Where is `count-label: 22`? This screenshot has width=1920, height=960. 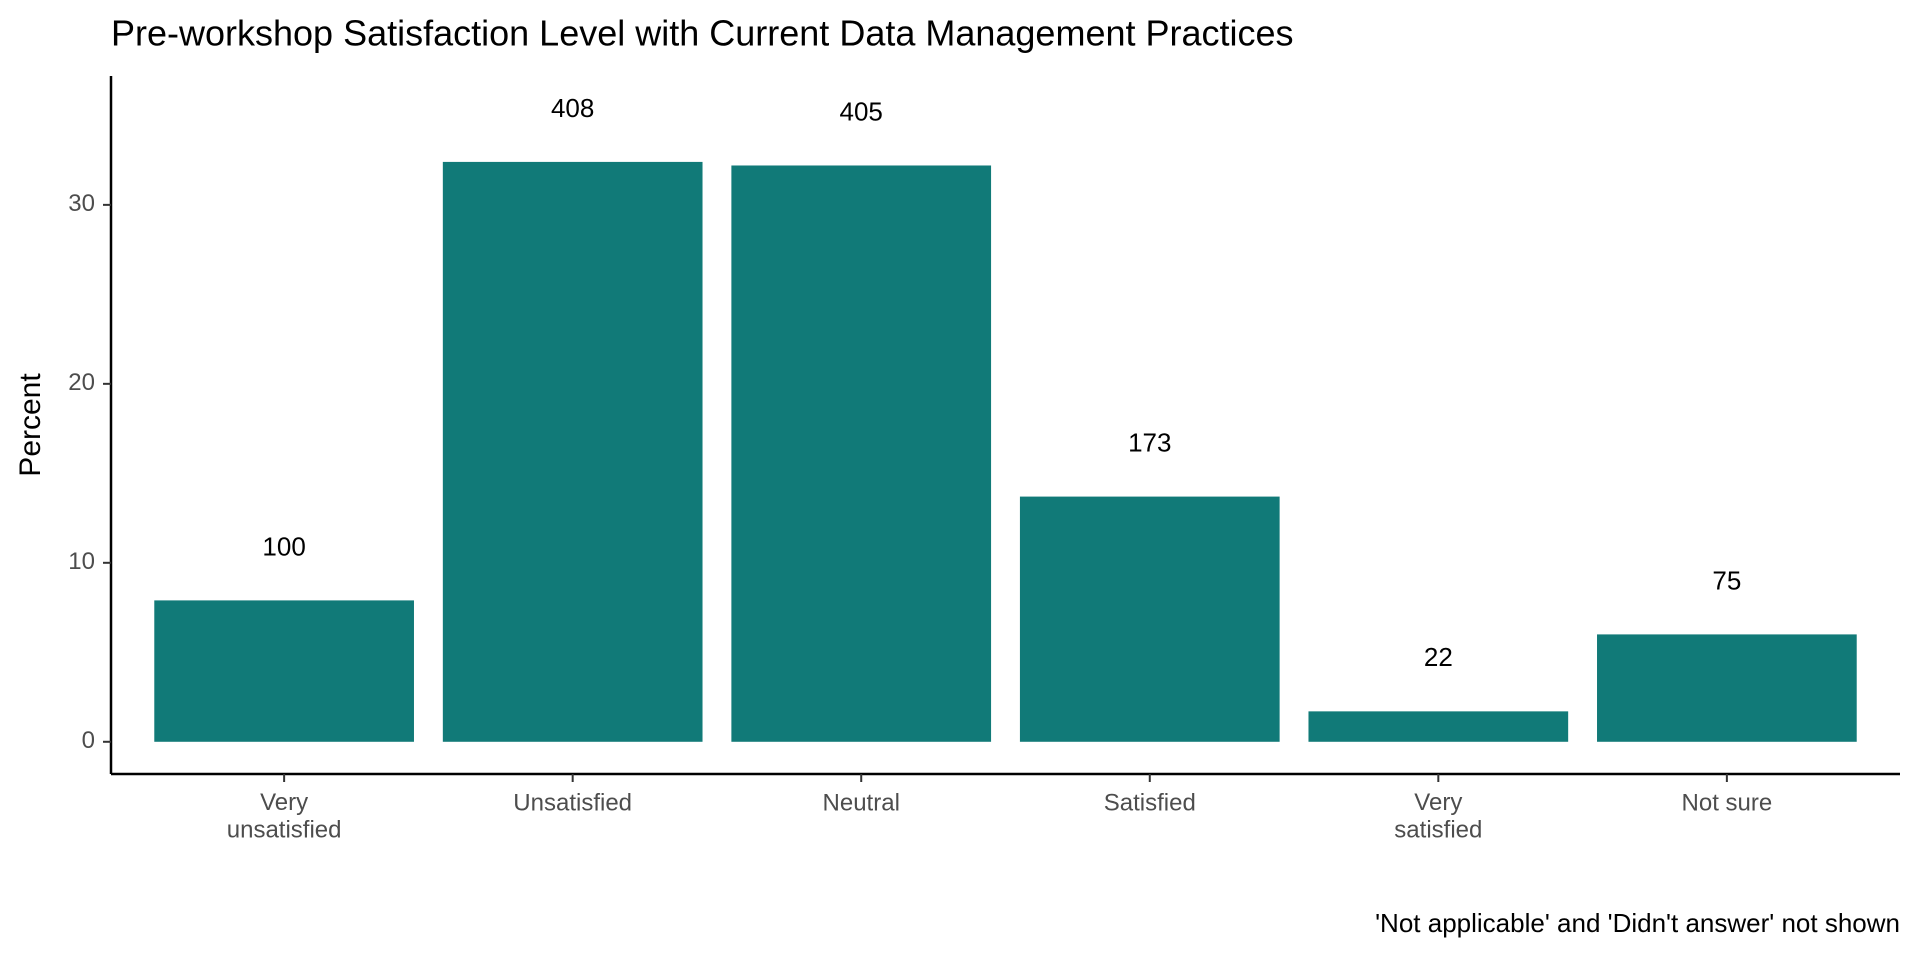 count-label: 22 is located at coordinates (1438, 657).